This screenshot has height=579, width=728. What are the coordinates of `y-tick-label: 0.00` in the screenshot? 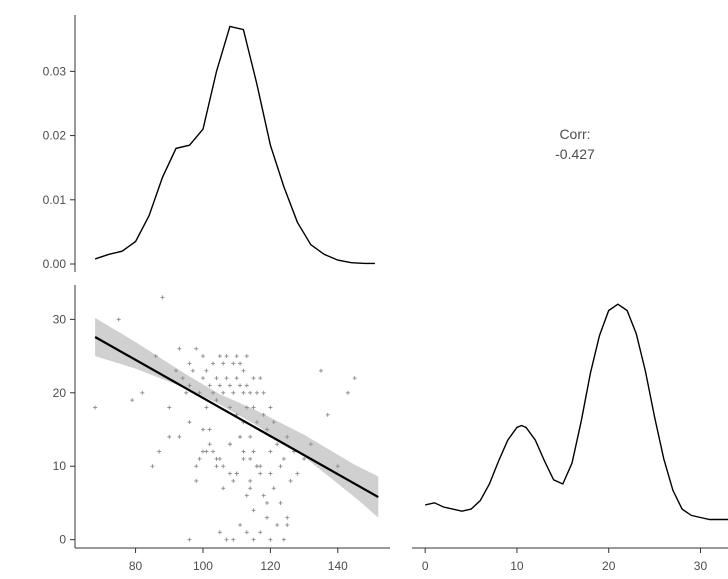 It's located at (55, 264).